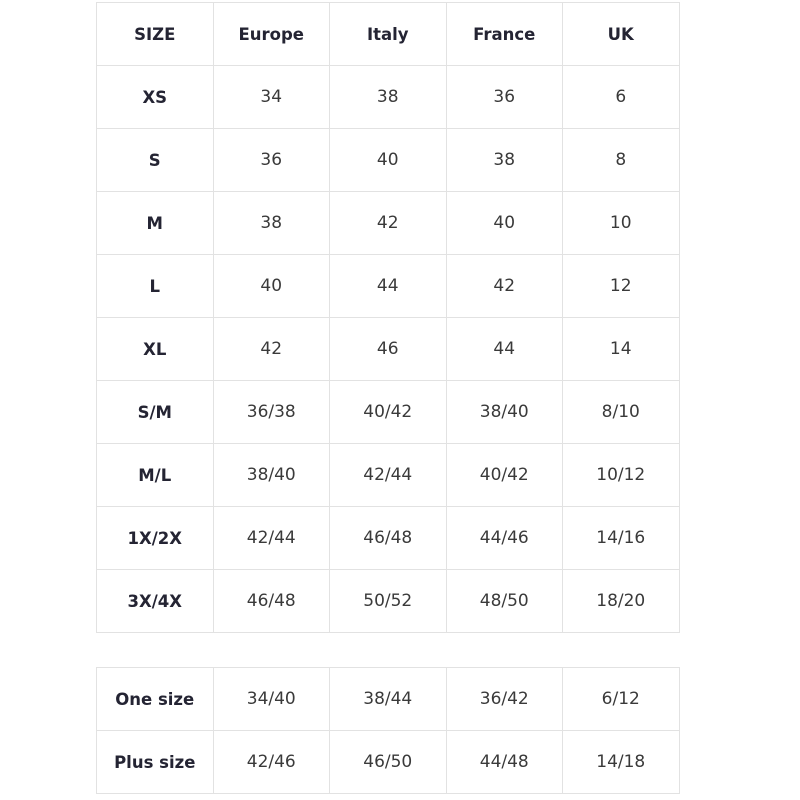 The image size is (800, 800). Describe the element at coordinates (155, 412) in the screenshot. I see `size-label-cell: S/M` at that location.